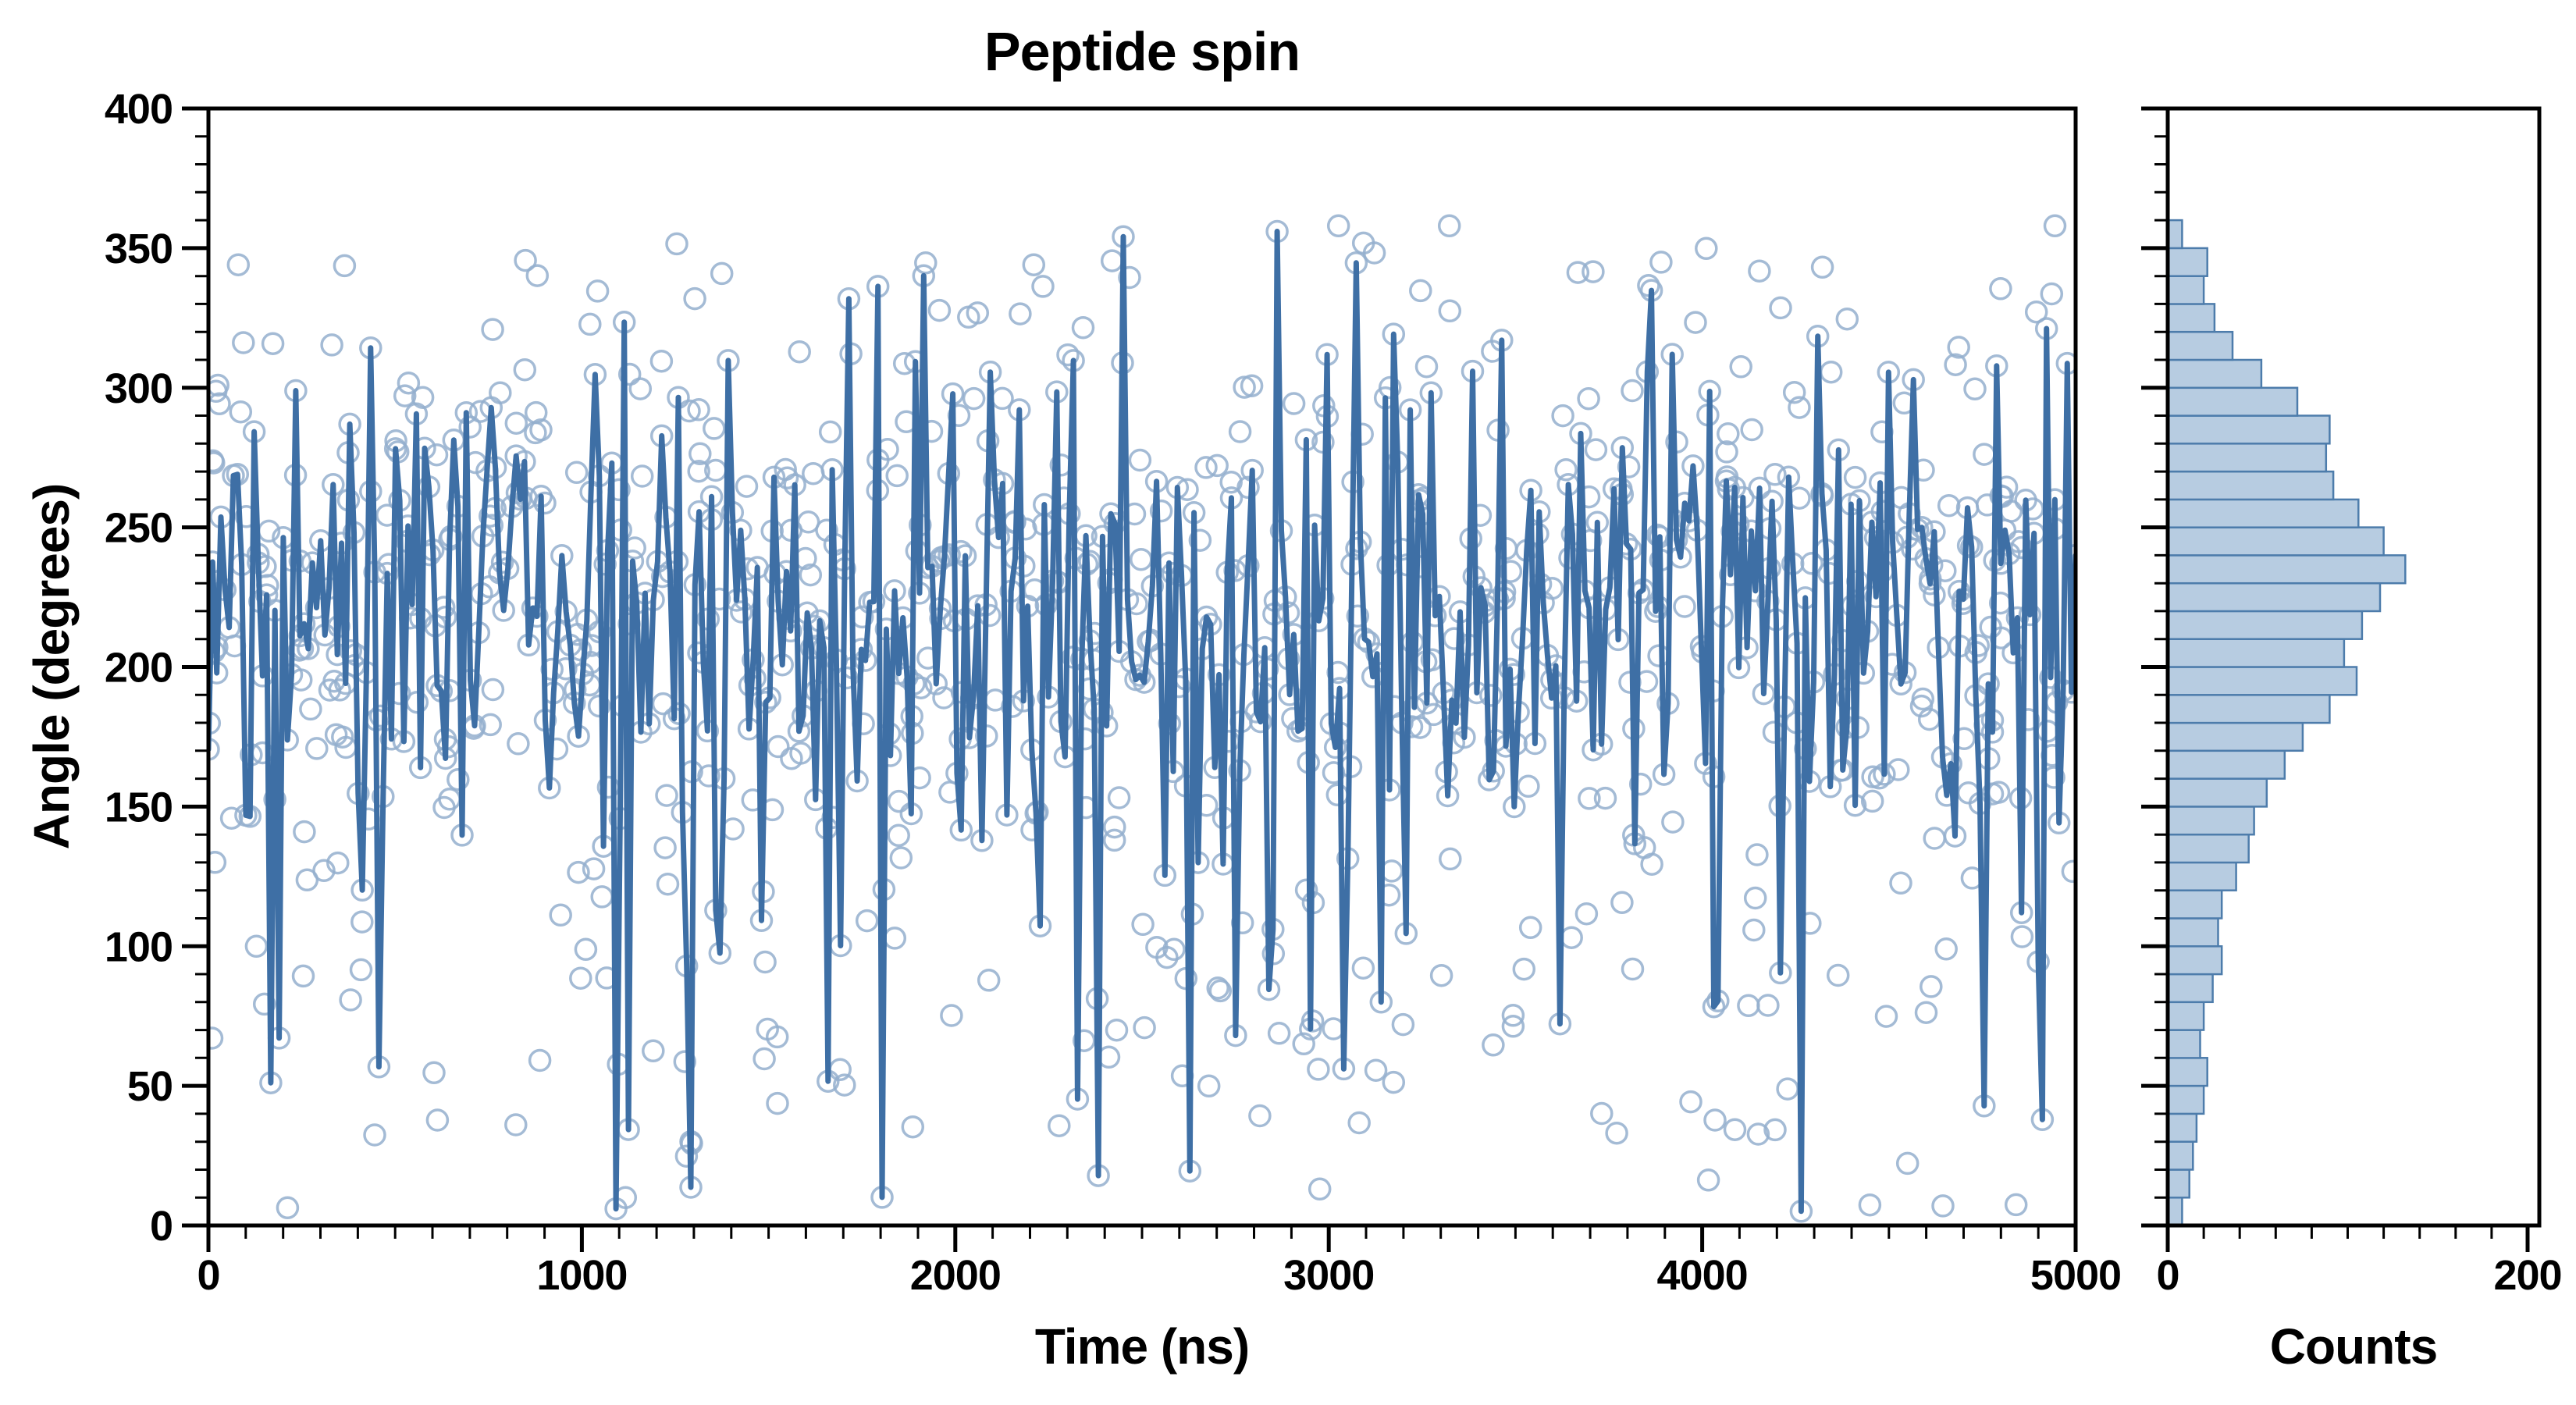 Image resolution: width=2576 pixels, height=1405 pixels. Describe the element at coordinates (955, 1276) in the screenshot. I see `svg-text: 2000` at that location.